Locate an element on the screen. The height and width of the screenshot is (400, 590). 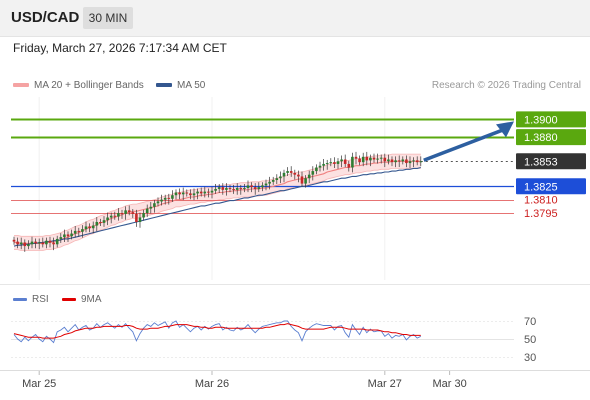
level-label-1.3795: 1.3795 is located at coordinates (541, 214).